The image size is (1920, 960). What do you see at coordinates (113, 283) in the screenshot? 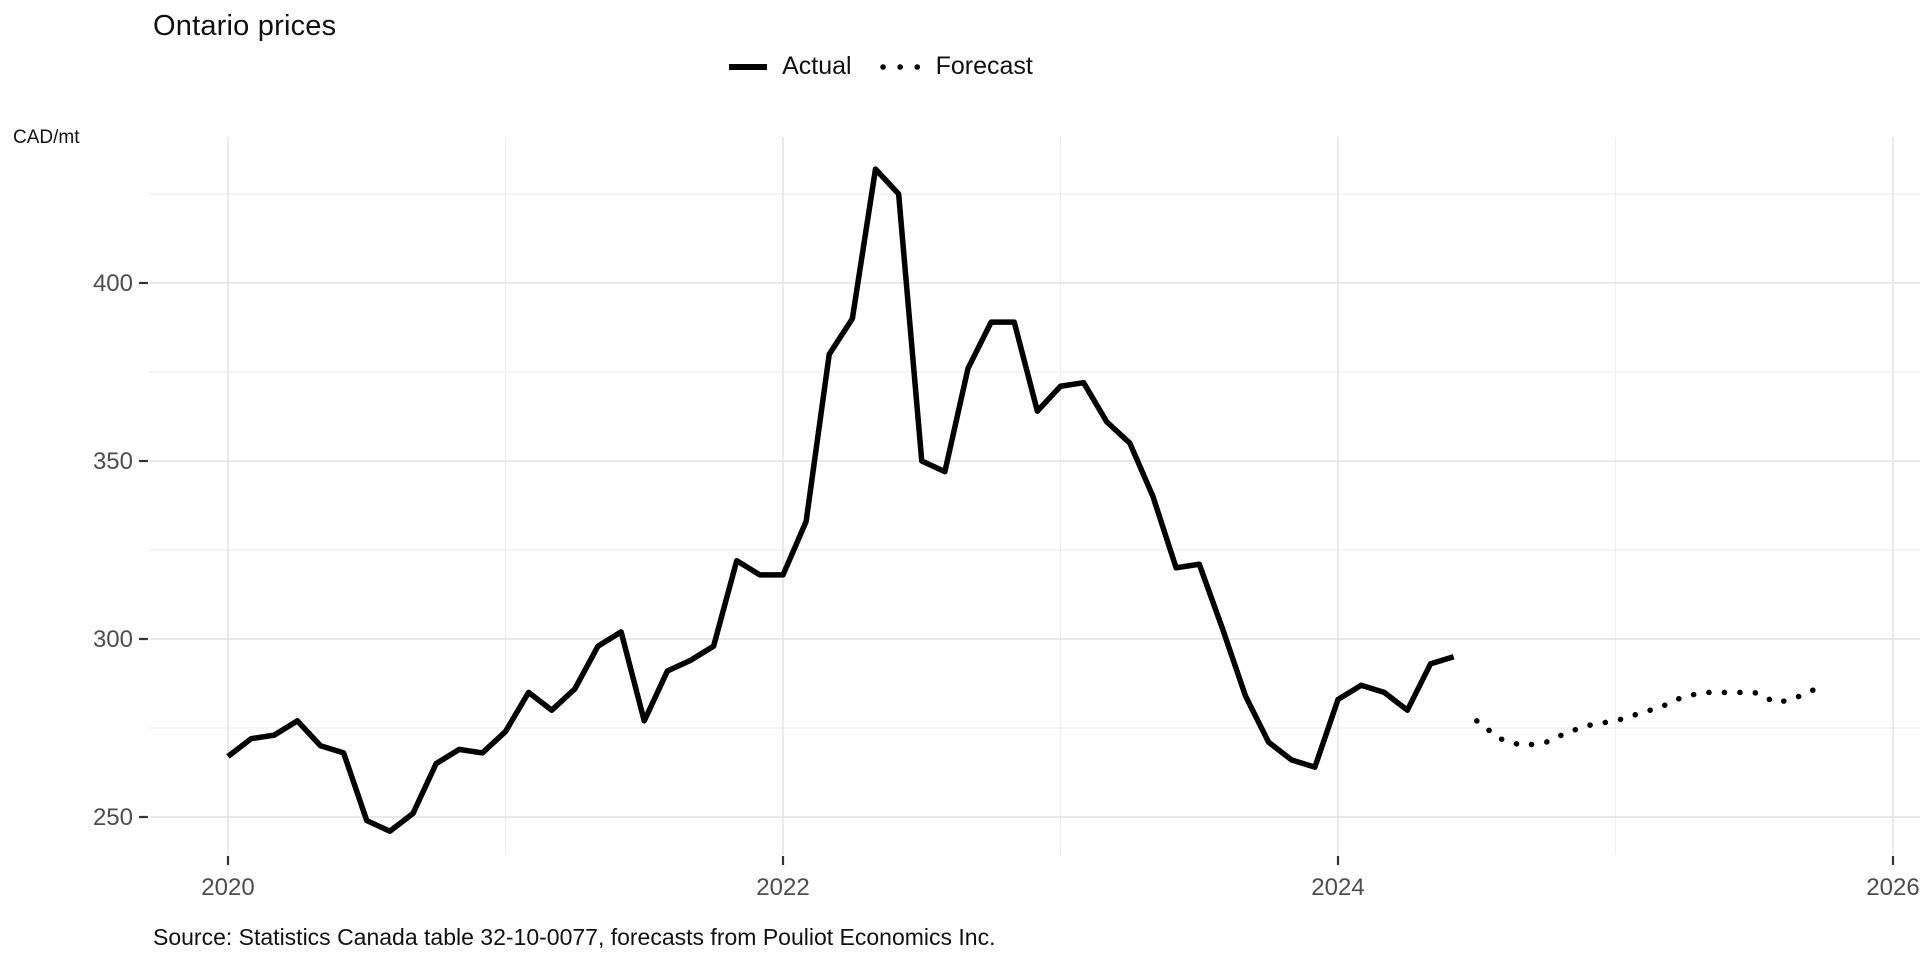
I see `y-tick-label: 400` at bounding box center [113, 283].